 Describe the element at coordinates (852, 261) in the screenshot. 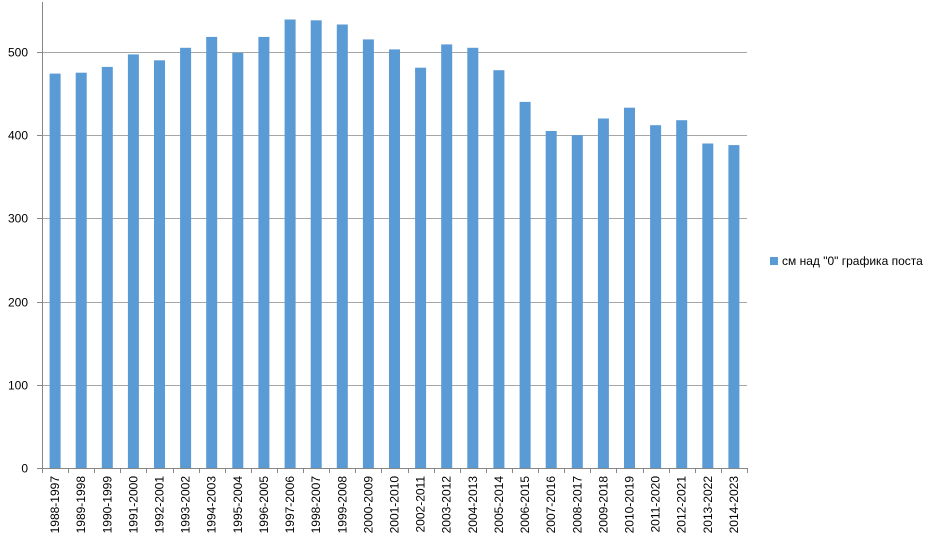

I see `legend-label: см над "0" графика поста` at that location.